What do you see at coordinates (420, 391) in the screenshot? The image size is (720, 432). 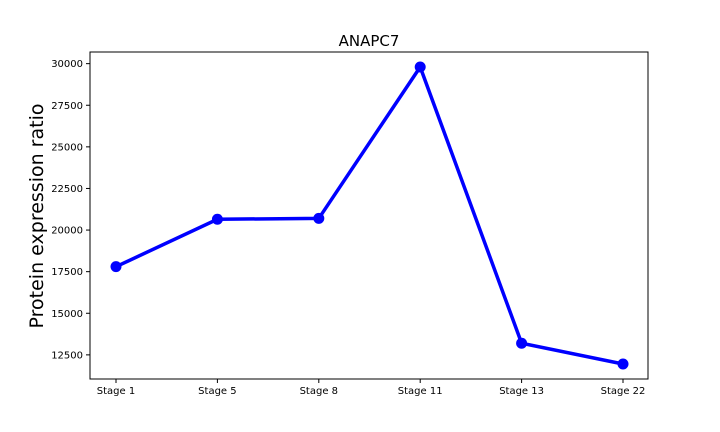 I see `x-tick-label: Stage 11` at bounding box center [420, 391].